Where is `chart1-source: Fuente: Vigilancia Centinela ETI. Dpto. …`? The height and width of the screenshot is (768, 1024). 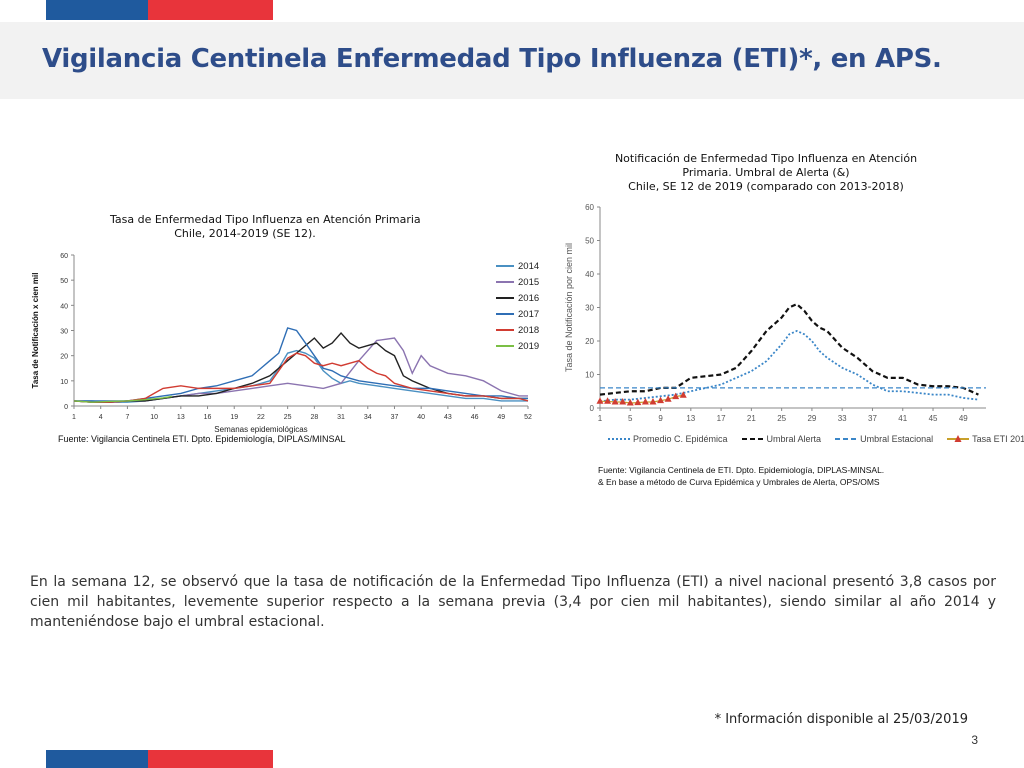
chart1-source: Fuente: Vigilancia Centinela ETI. Dpto. … is located at coordinates (202, 439).